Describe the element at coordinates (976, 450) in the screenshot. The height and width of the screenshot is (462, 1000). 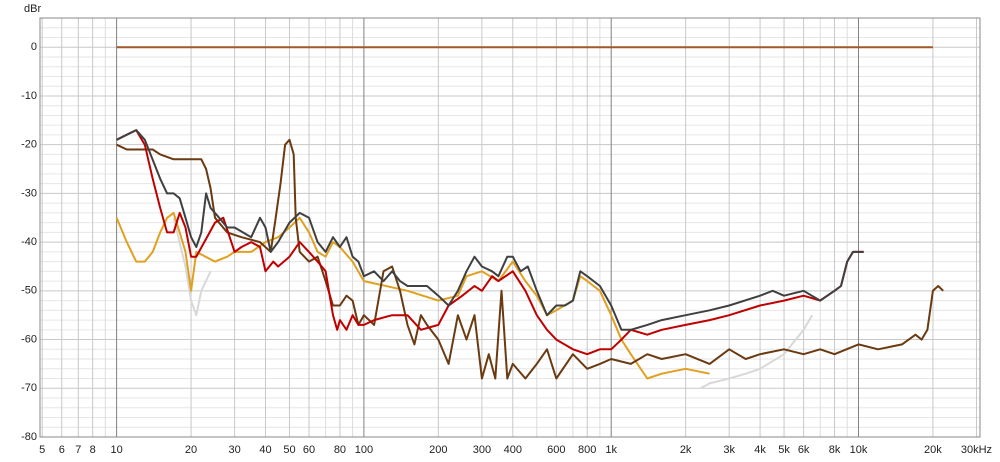
I see `x-tick-label: 30kHz` at that location.